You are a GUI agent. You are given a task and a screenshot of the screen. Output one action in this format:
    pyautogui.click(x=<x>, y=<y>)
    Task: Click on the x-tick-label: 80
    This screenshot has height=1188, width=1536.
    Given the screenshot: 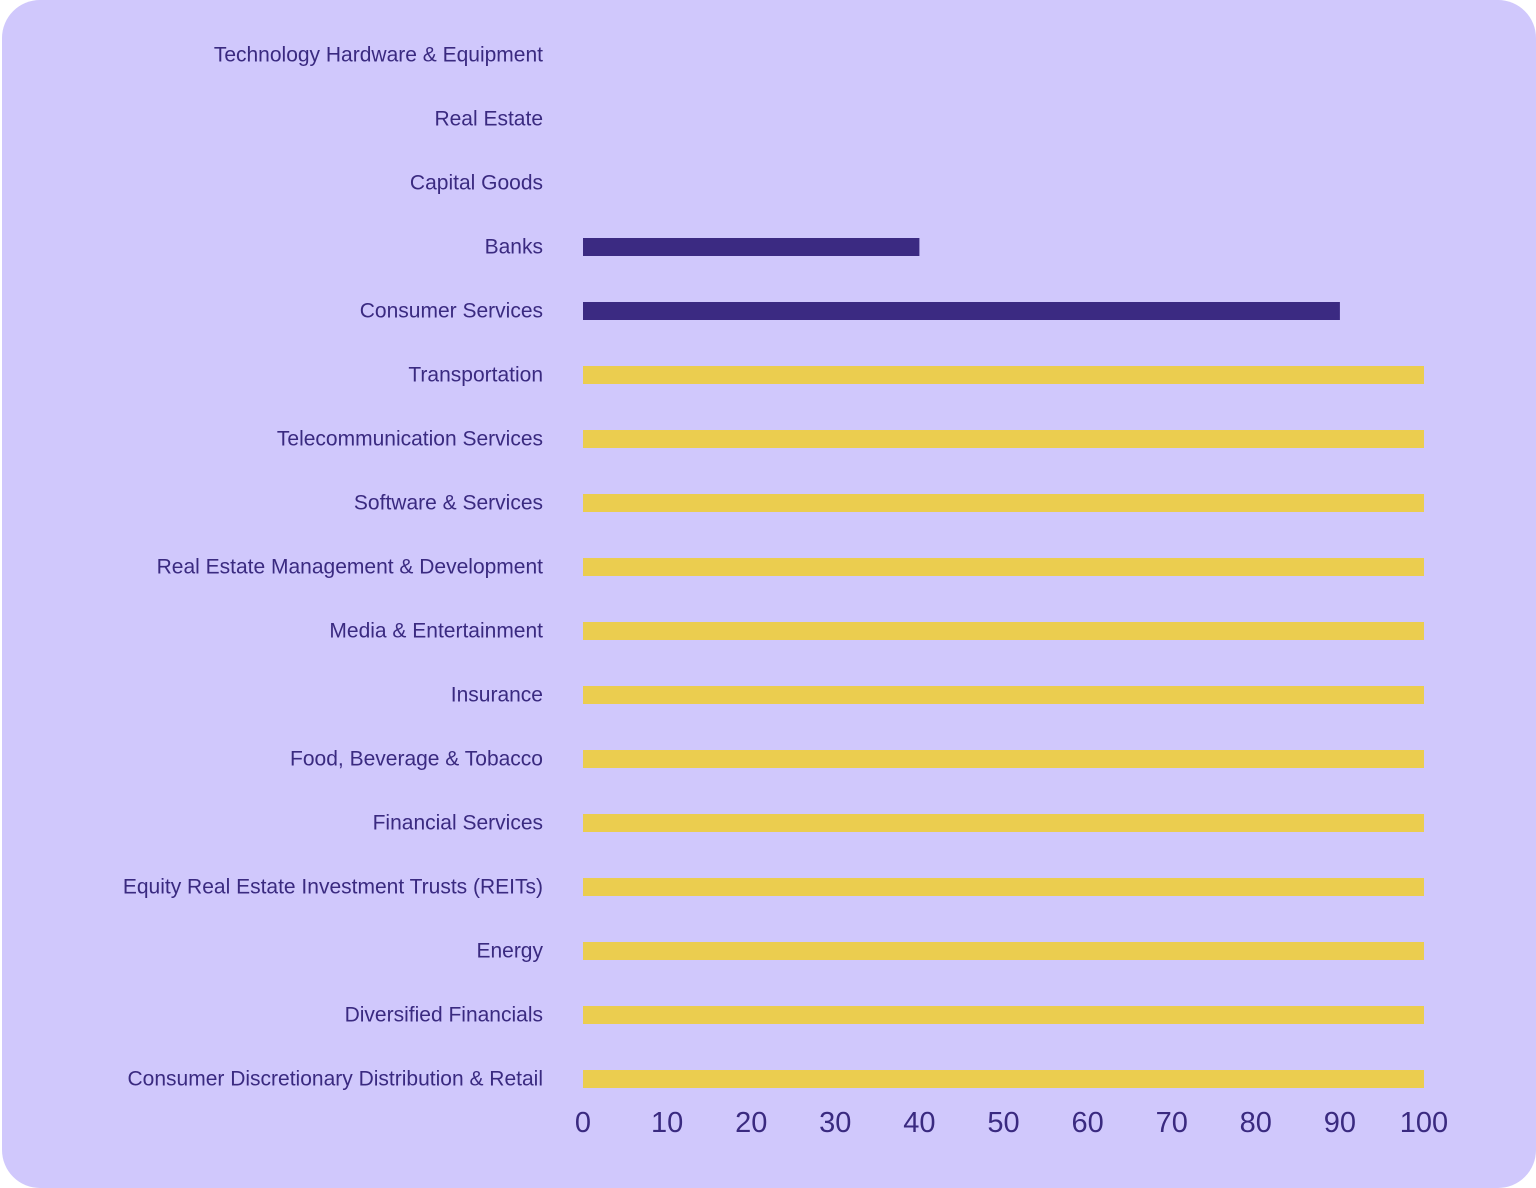 What is the action you would take?
    pyautogui.click(x=1256, y=1123)
    